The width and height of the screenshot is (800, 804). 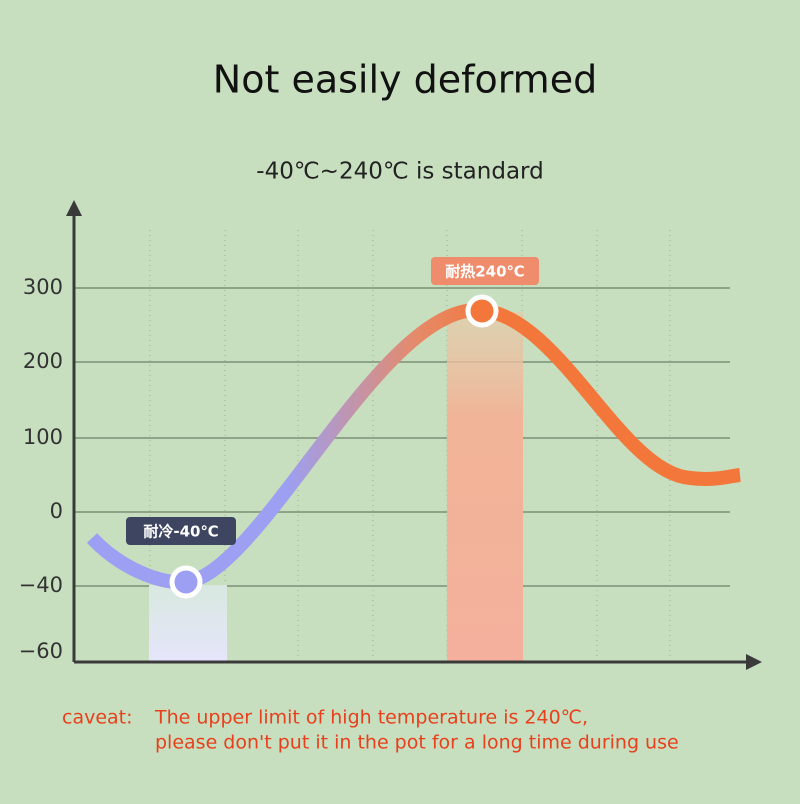 I want to click on caveat-label: caveat:, so click(x=97, y=718).